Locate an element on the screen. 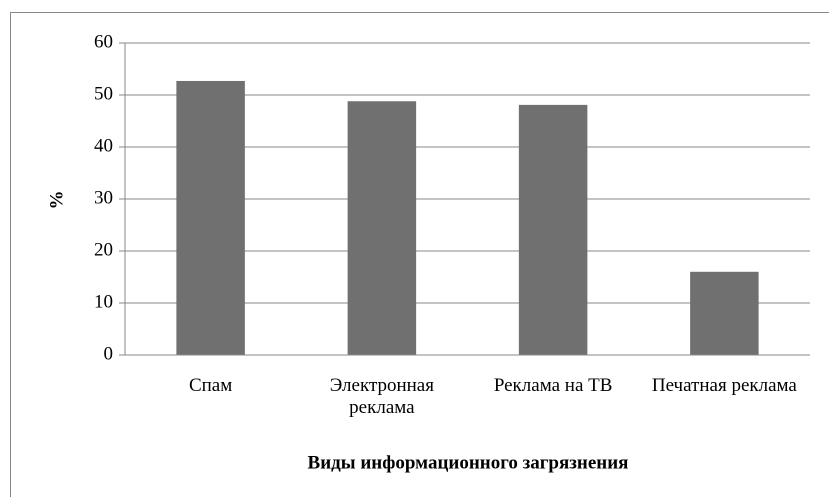 Image resolution: width=829 pixels, height=497 pixels. x-tick-label: Спам is located at coordinates (210, 385).